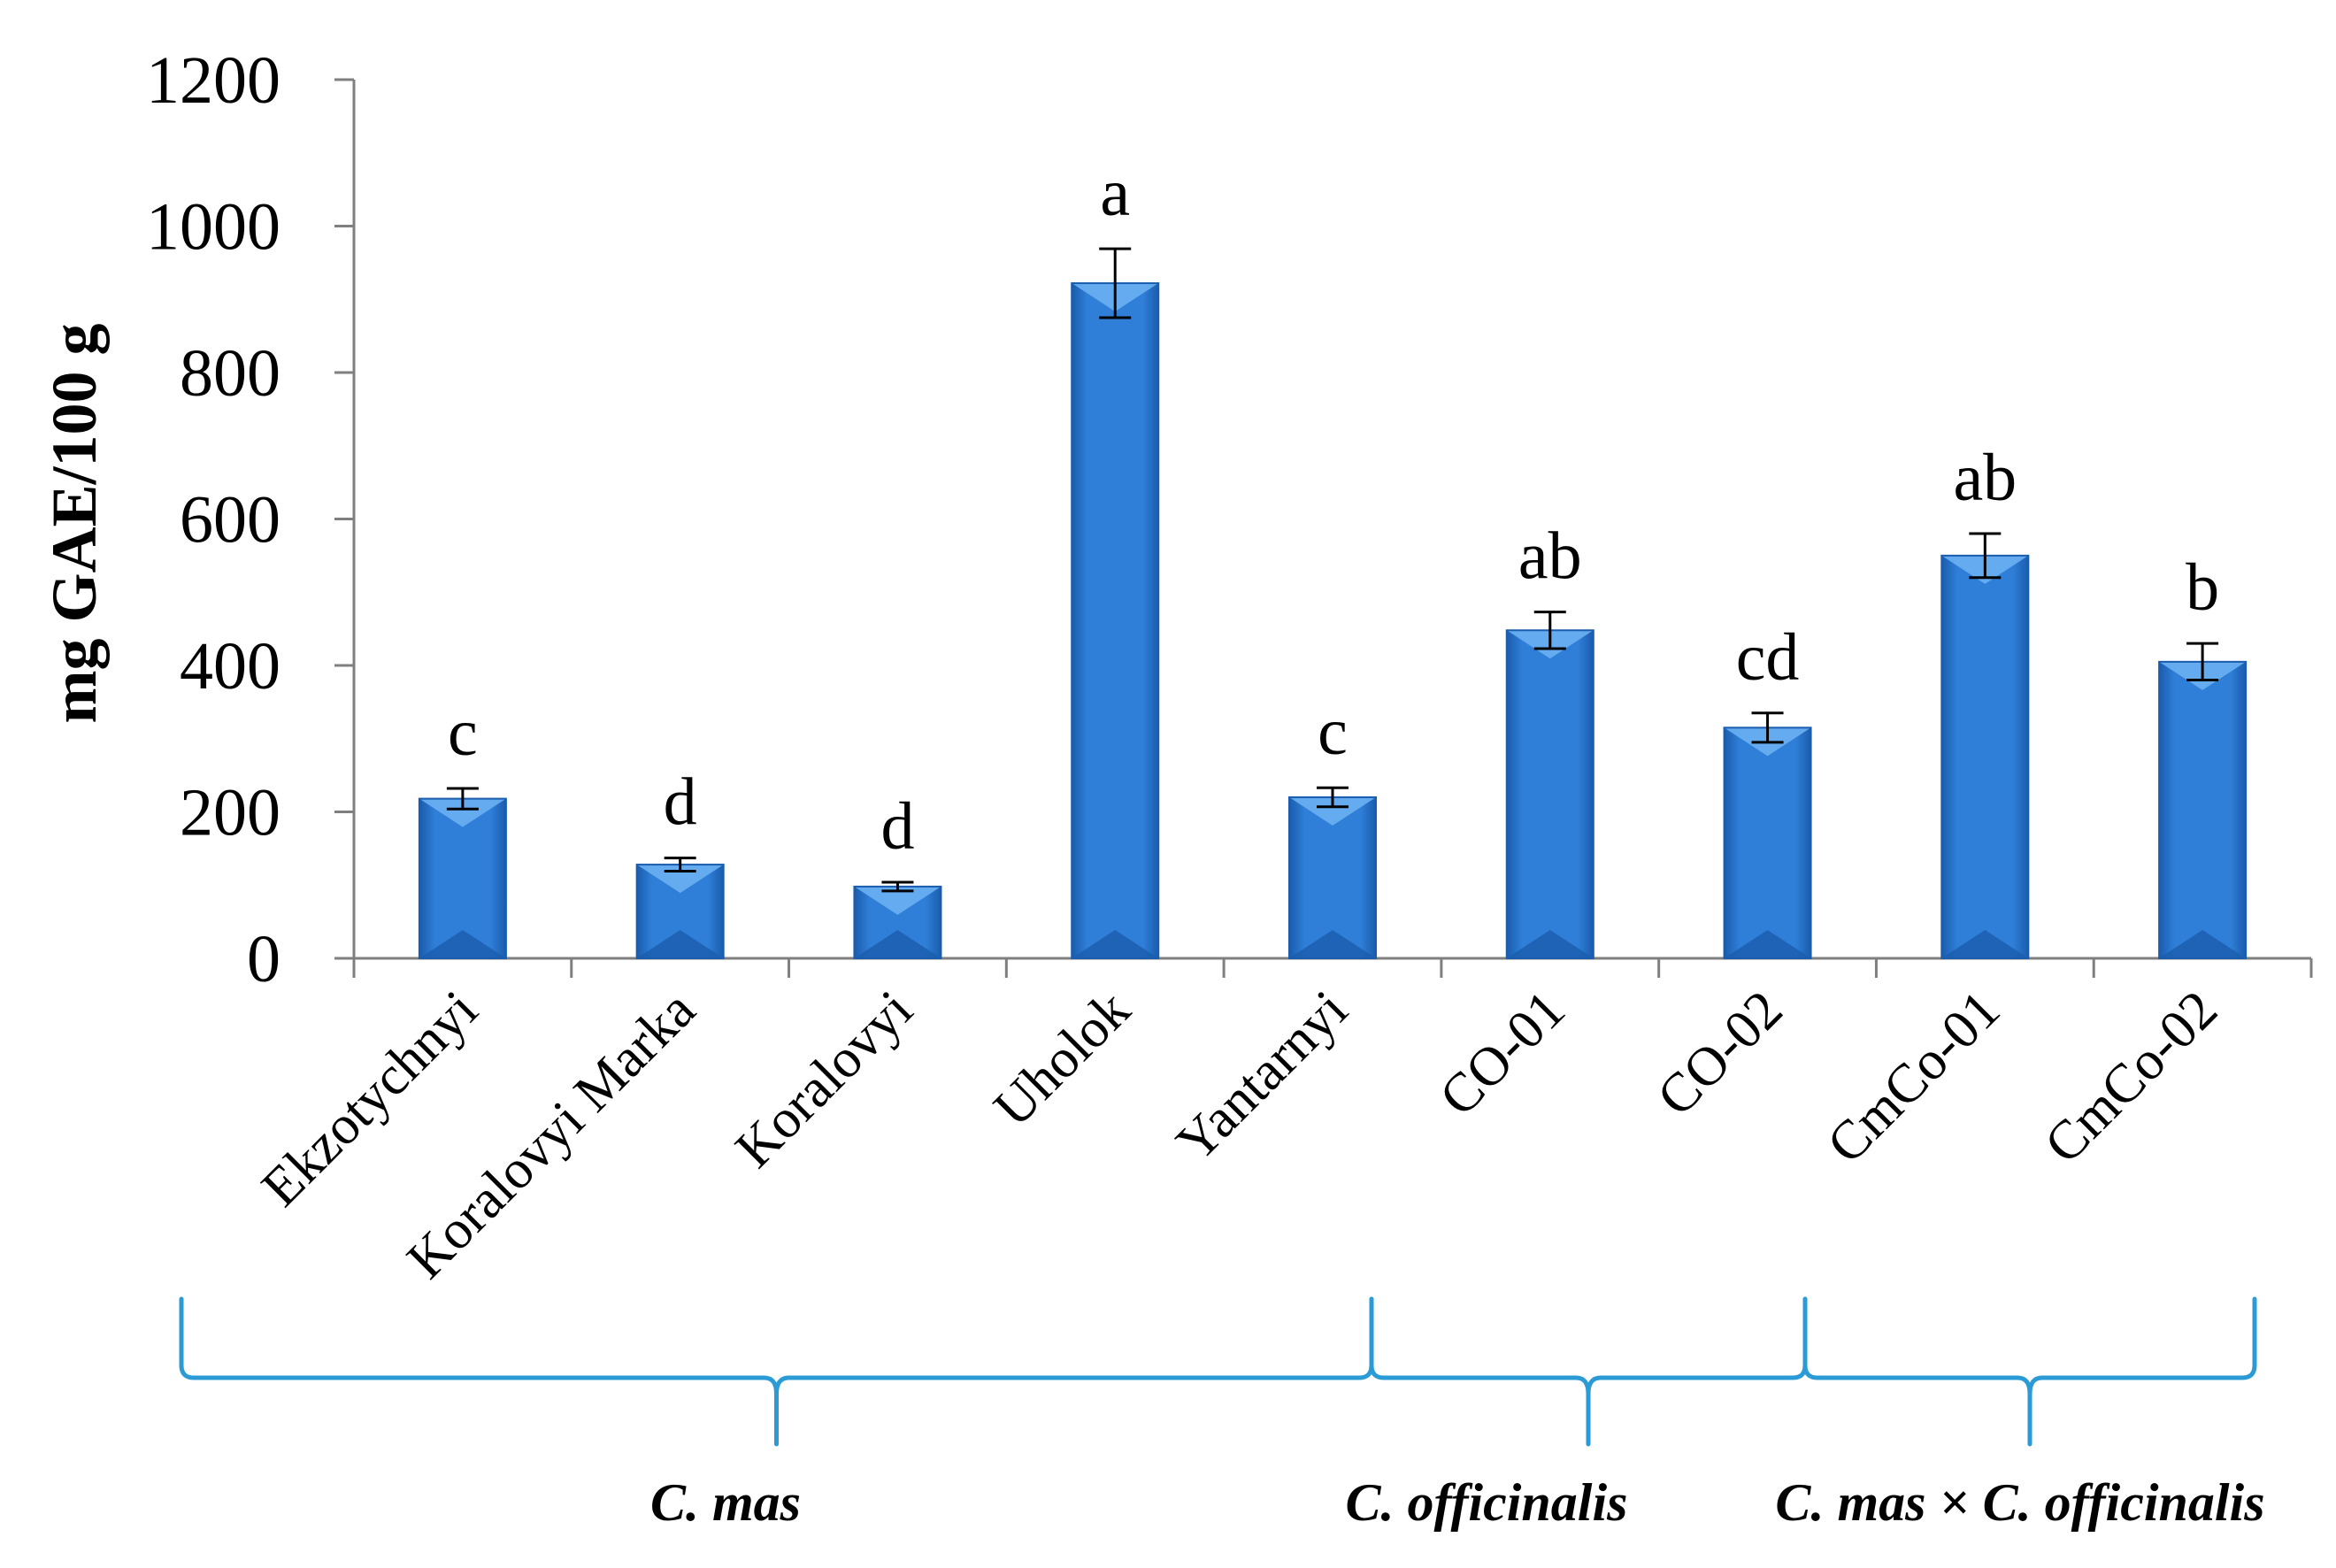 This screenshot has height=1568, width=2336. I want to click on bar-group: a, so click(1115, 558).